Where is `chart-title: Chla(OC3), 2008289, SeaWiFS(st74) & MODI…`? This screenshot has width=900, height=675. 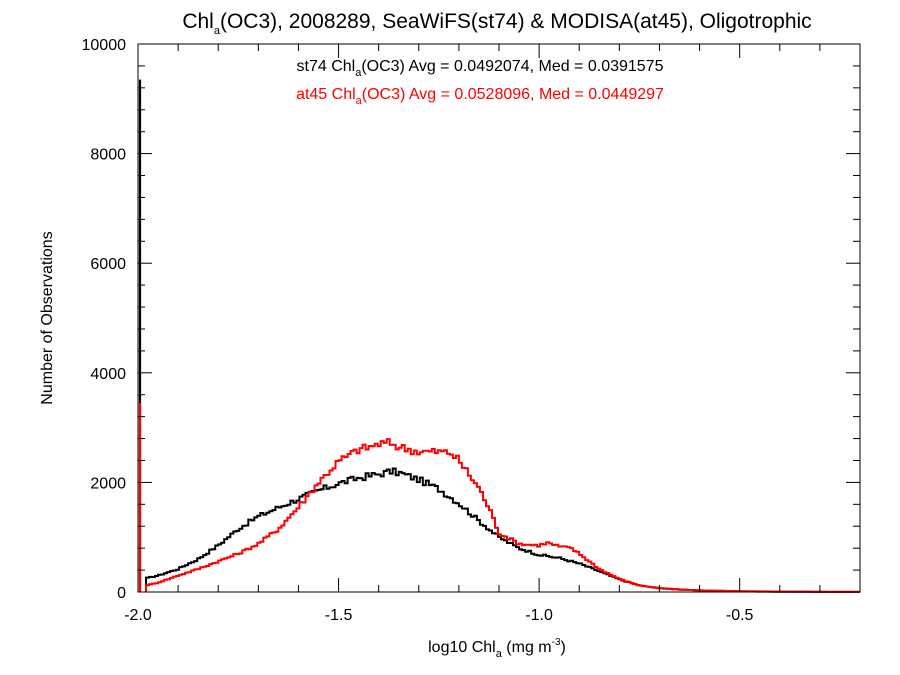
chart-title: Chla(OC3), 2008289, SeaWiFS(st74) & MODI… is located at coordinates (496, 23).